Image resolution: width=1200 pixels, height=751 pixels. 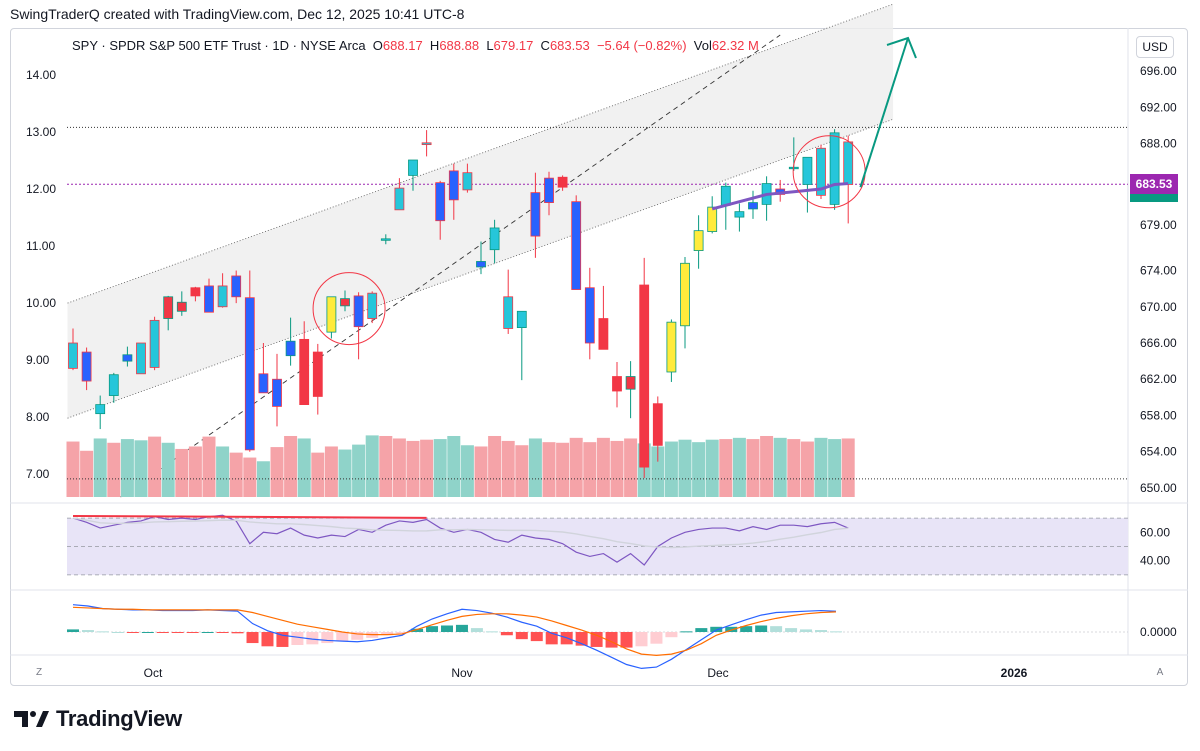 I want to click on price-tick-label: 654.00, so click(x=1158, y=452).